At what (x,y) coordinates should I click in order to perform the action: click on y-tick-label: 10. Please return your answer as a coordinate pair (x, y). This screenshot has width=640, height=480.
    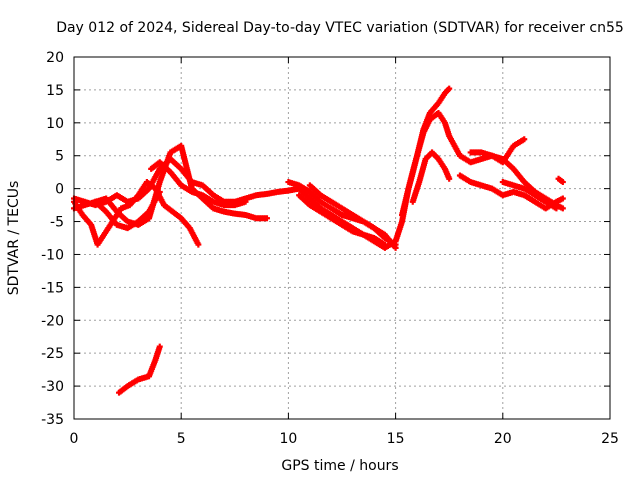
    Looking at the image, I should click on (55, 124).